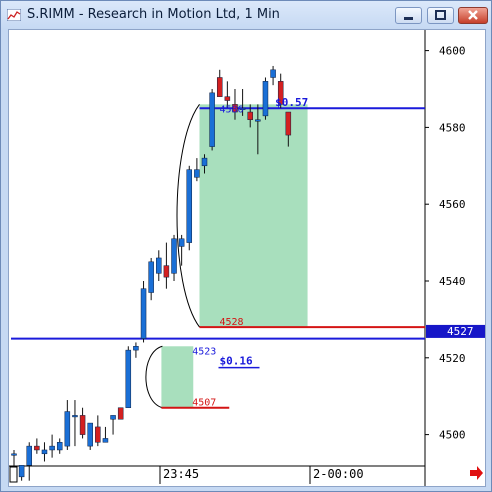  What do you see at coordinates (452, 51) in the screenshot?
I see `price-tick-label: 4600` at bounding box center [452, 51].